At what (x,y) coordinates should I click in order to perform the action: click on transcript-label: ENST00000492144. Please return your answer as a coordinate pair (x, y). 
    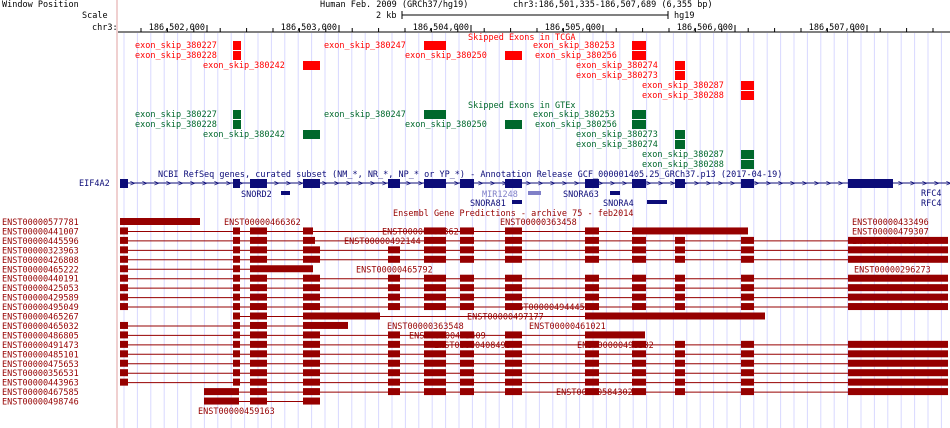
    Looking at the image, I should click on (382, 242).